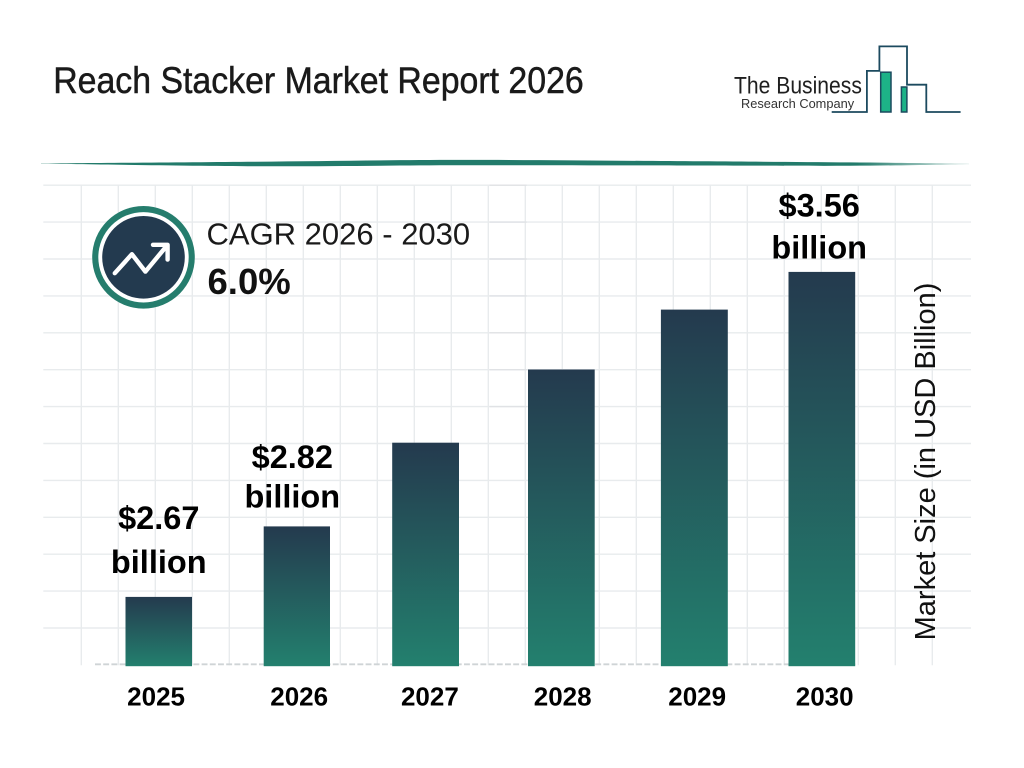 The width and height of the screenshot is (1024, 768). Describe the element at coordinates (430, 696) in the screenshot. I see `svg-text: 2027` at that location.